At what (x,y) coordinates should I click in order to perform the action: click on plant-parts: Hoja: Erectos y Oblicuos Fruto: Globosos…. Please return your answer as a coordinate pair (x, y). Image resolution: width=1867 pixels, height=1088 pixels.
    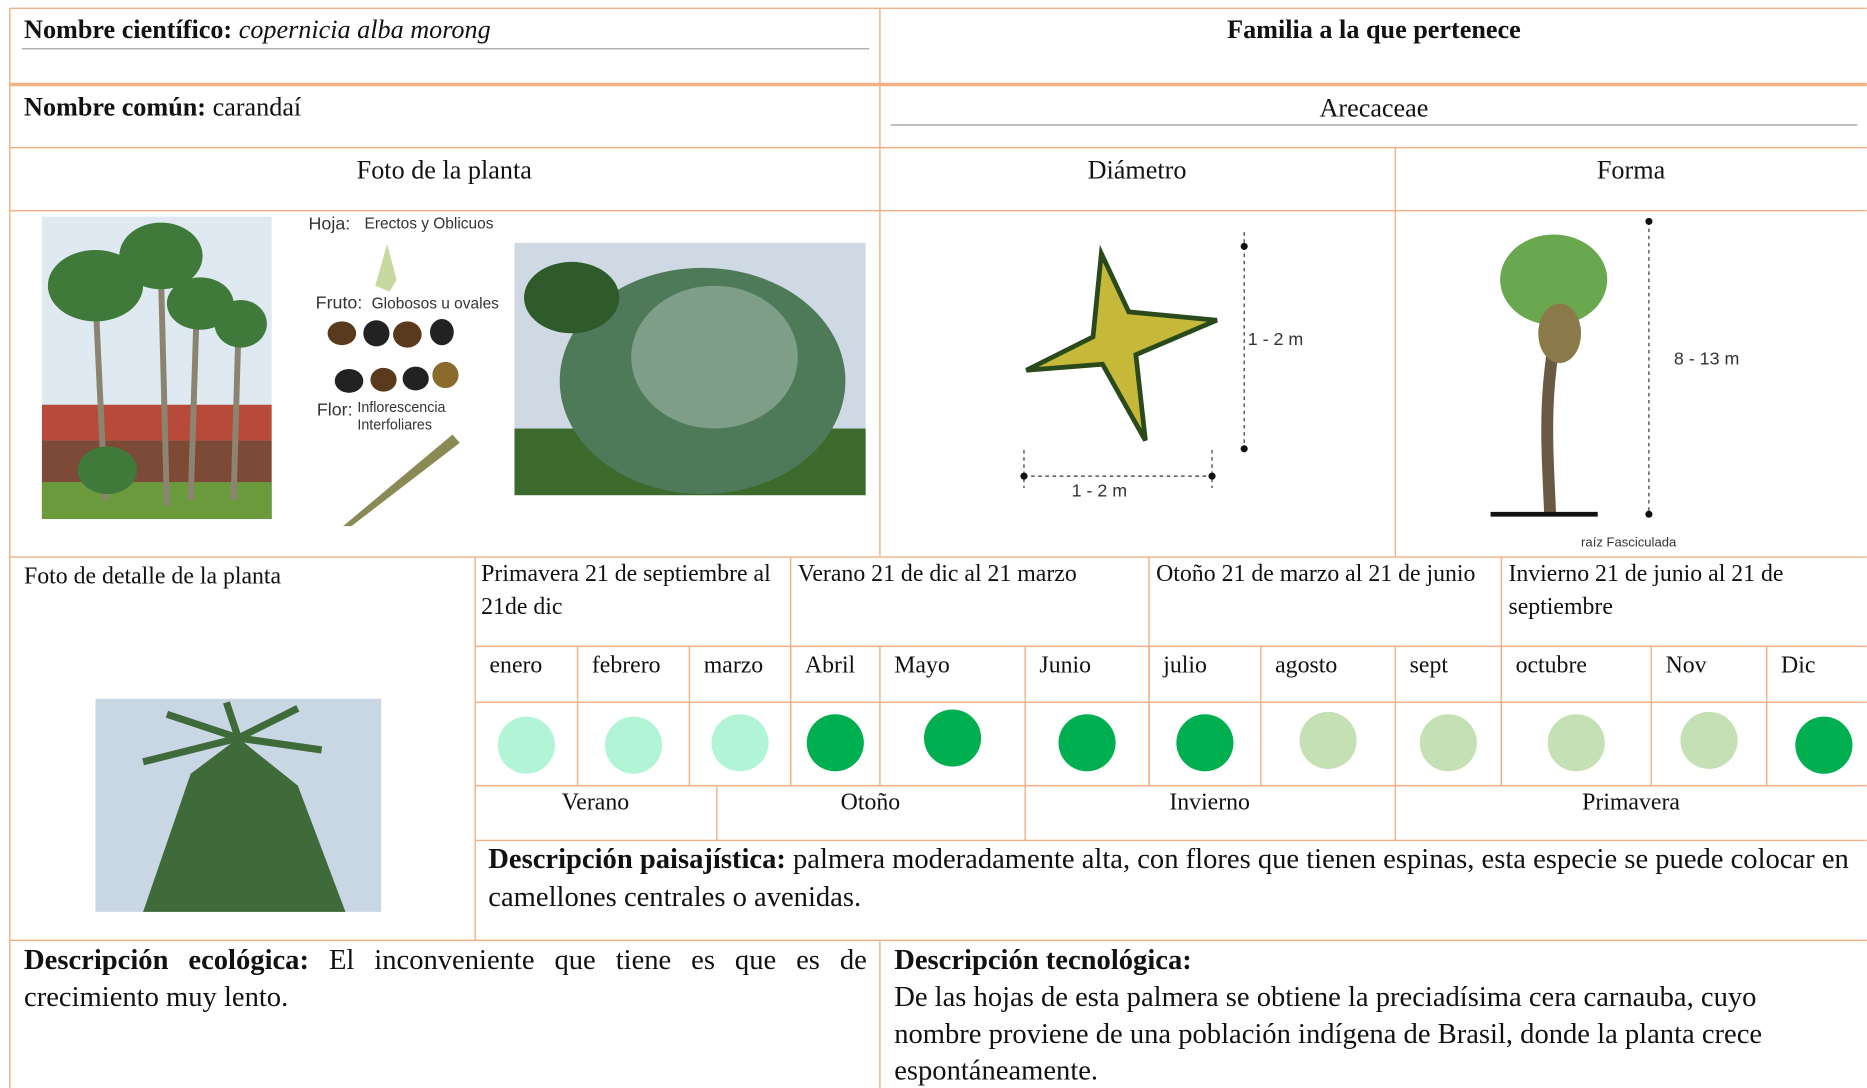
    Looking at the image, I should click on (404, 370).